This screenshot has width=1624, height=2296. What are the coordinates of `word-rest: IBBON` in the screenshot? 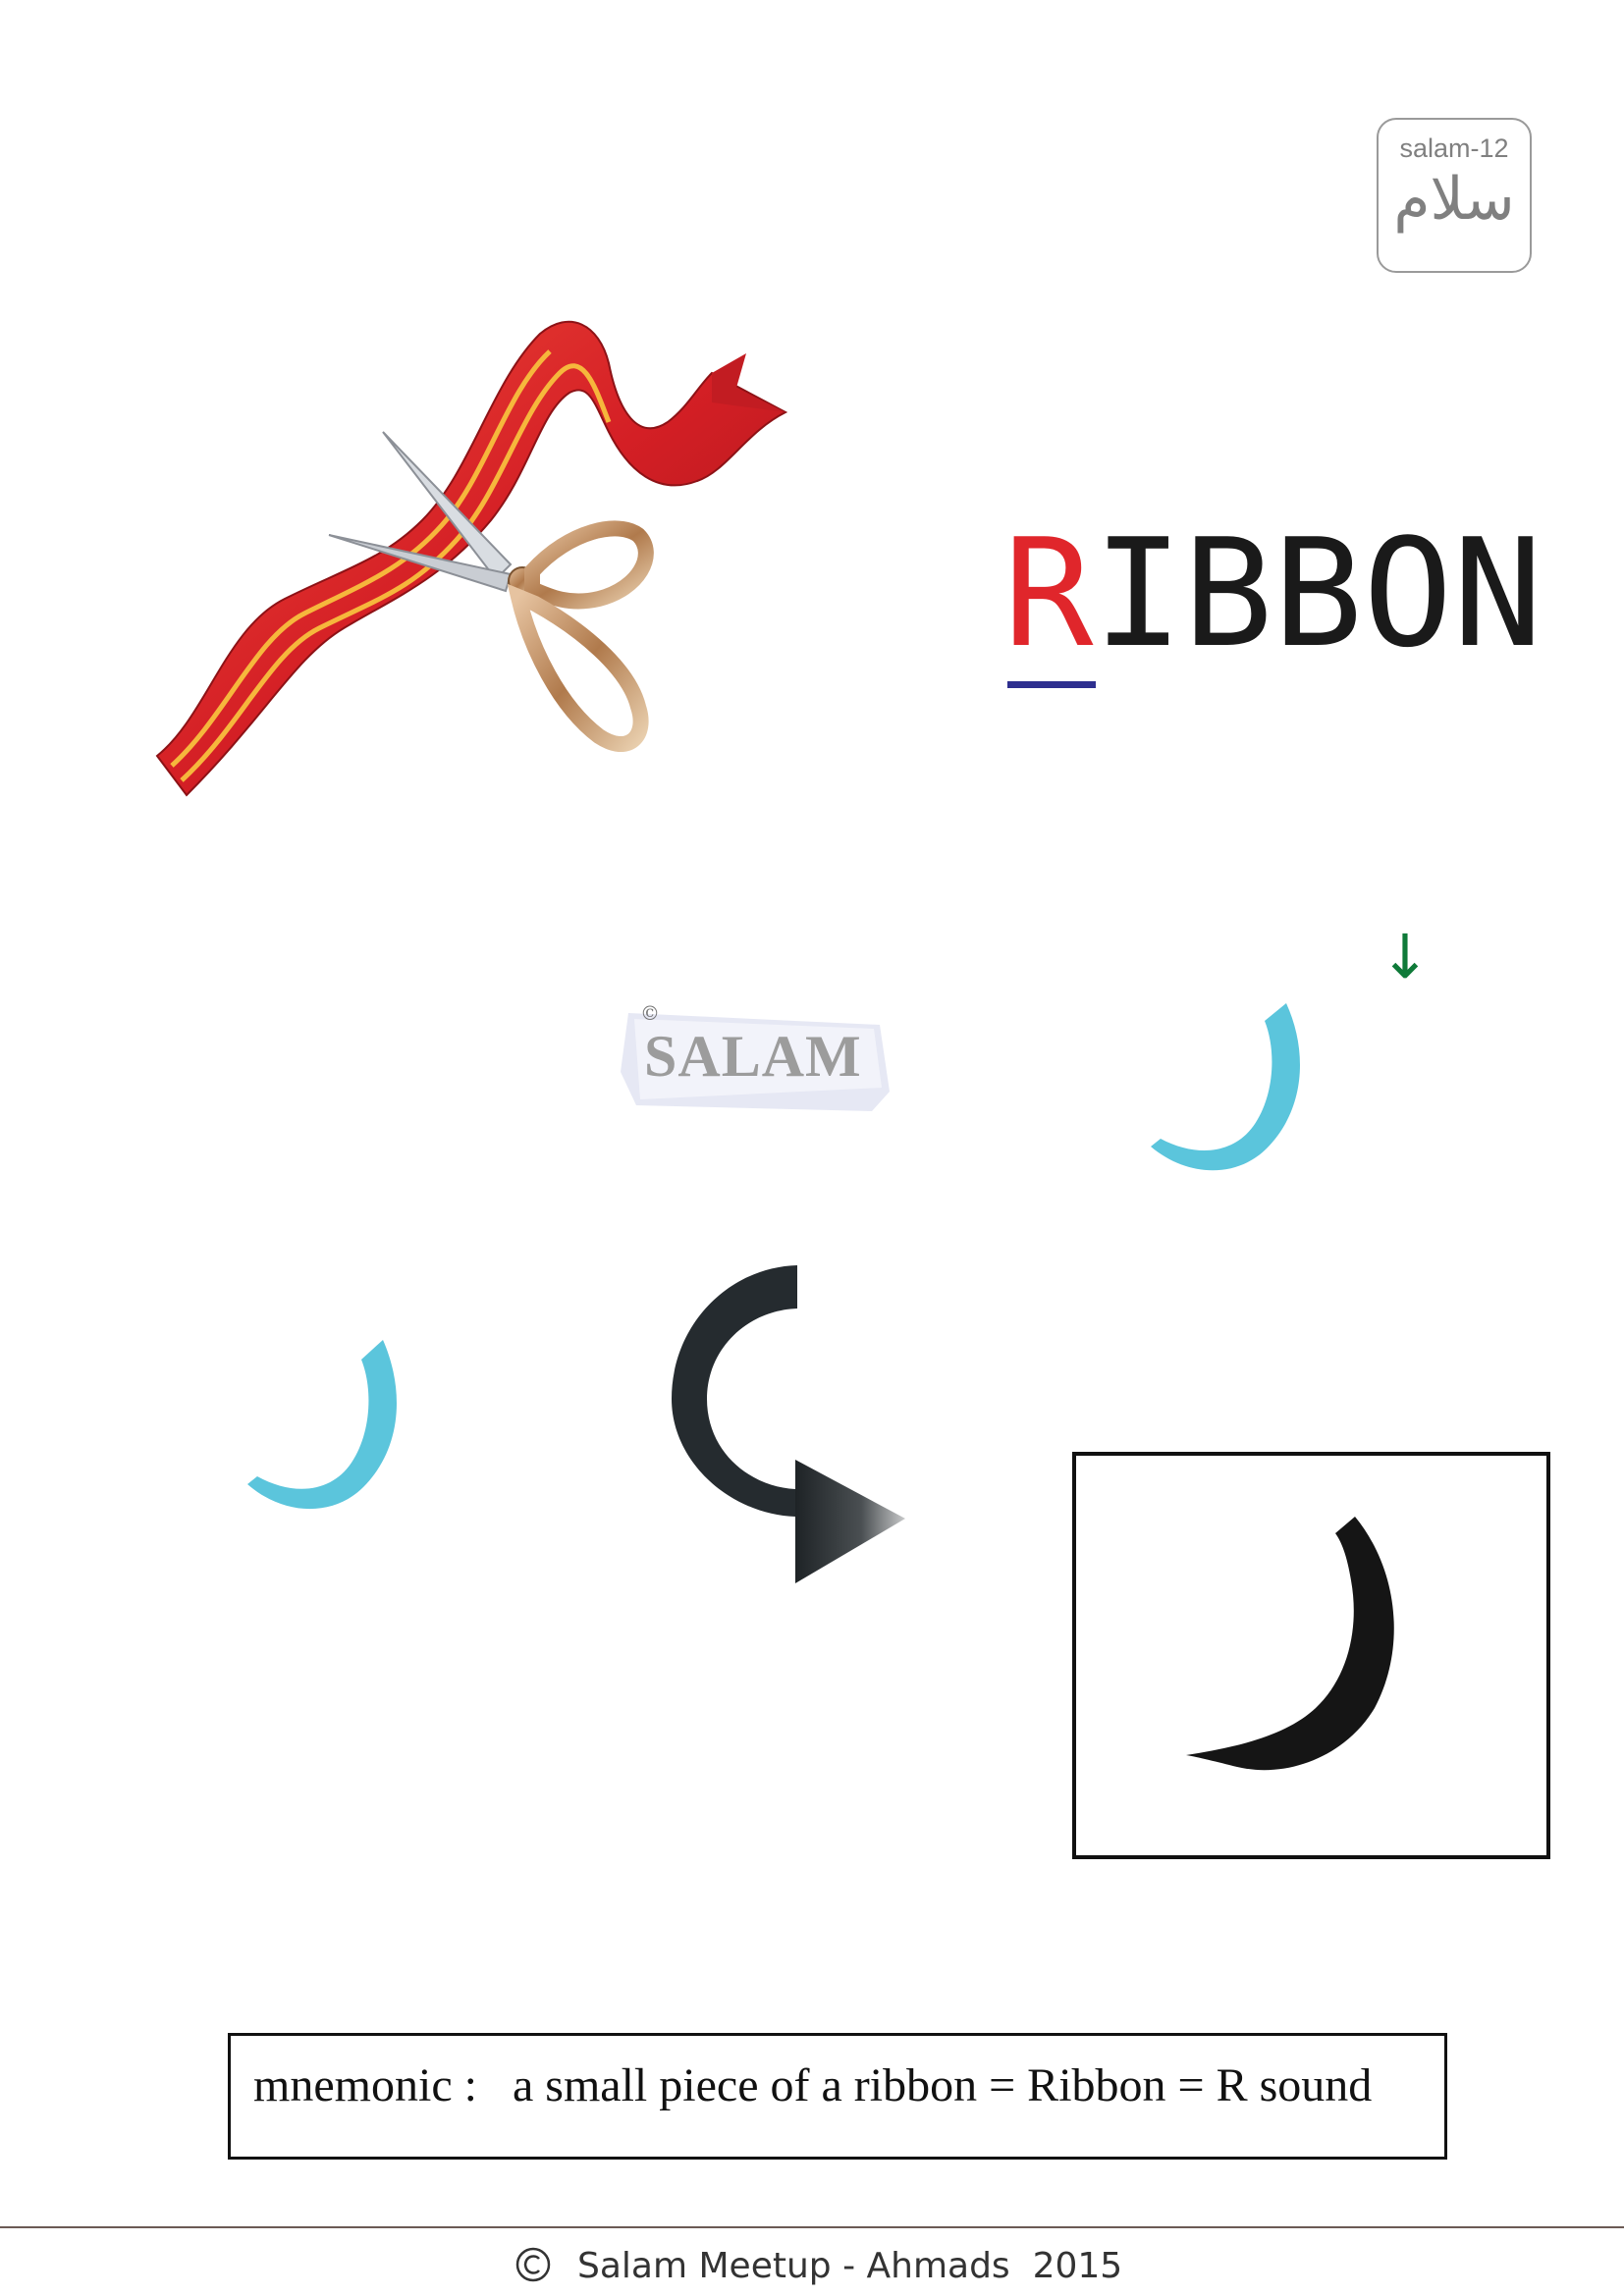 It's located at (1318, 594).